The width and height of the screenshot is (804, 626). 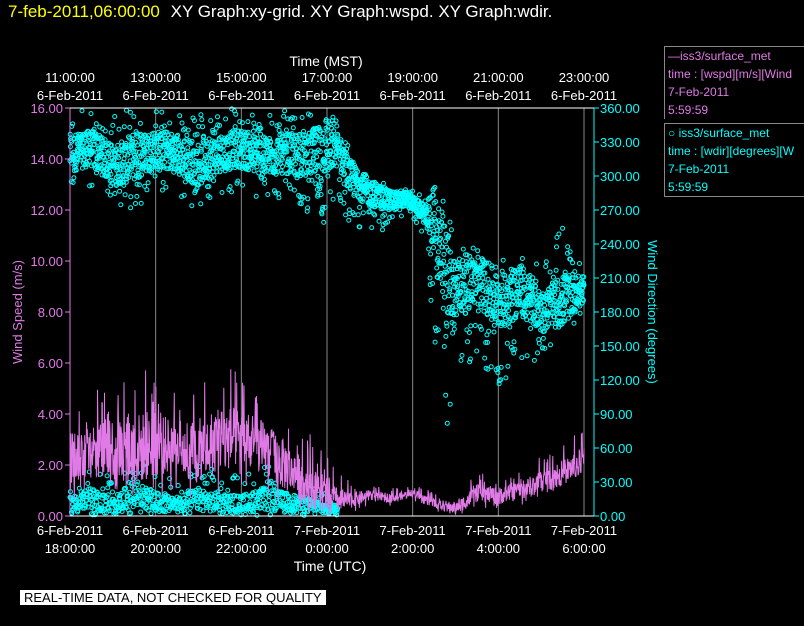 I want to click on x-top-tick-time: 23:00:00, so click(x=584, y=77).